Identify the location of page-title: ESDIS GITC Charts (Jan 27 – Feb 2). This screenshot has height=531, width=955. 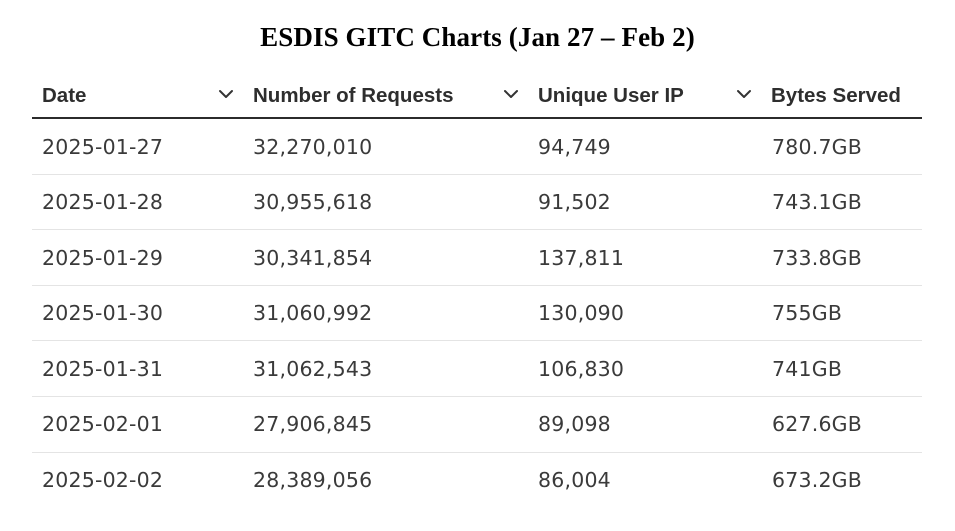
(477, 37).